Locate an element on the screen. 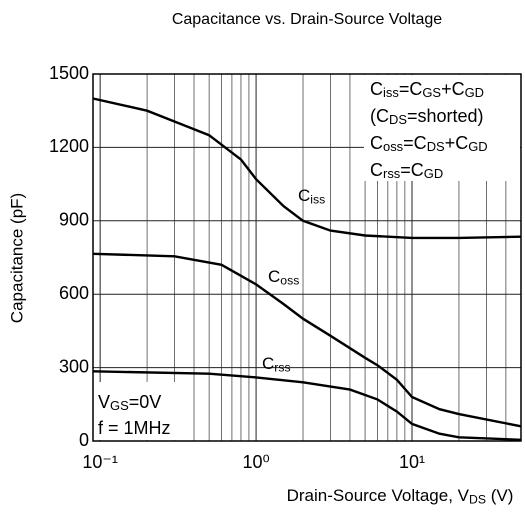  y-tick-label: 900 is located at coordinates (74, 220).